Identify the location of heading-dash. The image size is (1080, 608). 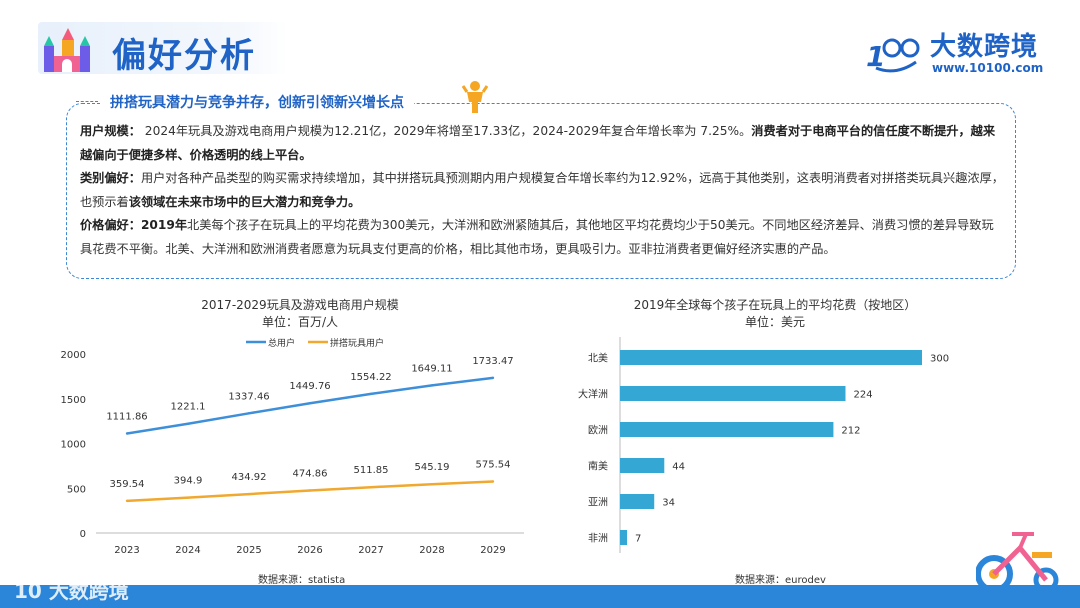
(87, 101).